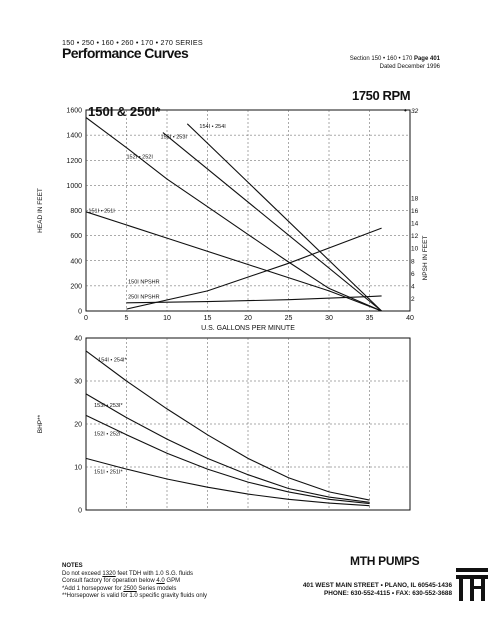 The image size is (495, 640). Describe the element at coordinates (413, 274) in the screenshot. I see `y2-tick-label: 6` at that location.